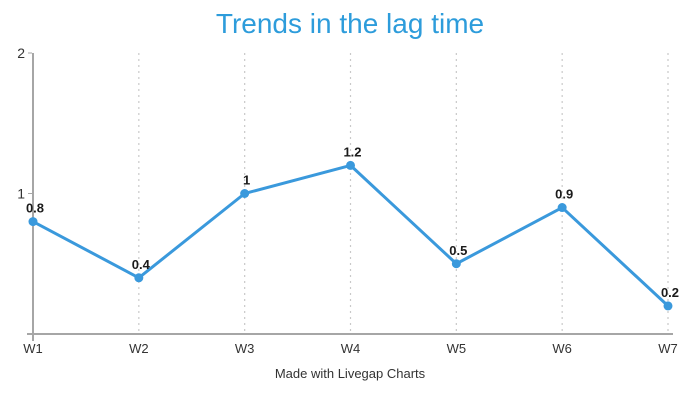  I want to click on x-tick-label: W7, so click(668, 348).